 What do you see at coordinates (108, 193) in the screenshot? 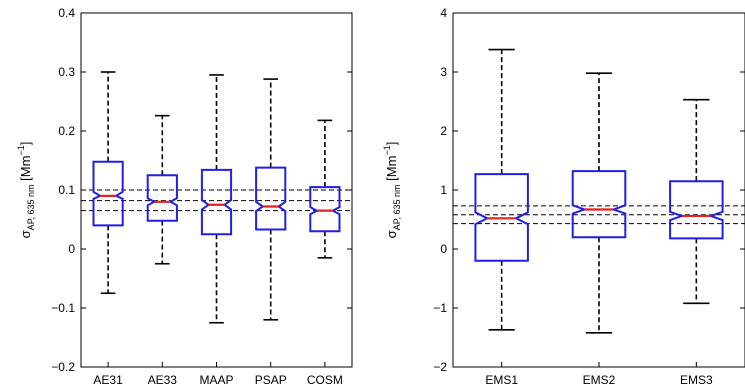
I see `box-ae31` at bounding box center [108, 193].